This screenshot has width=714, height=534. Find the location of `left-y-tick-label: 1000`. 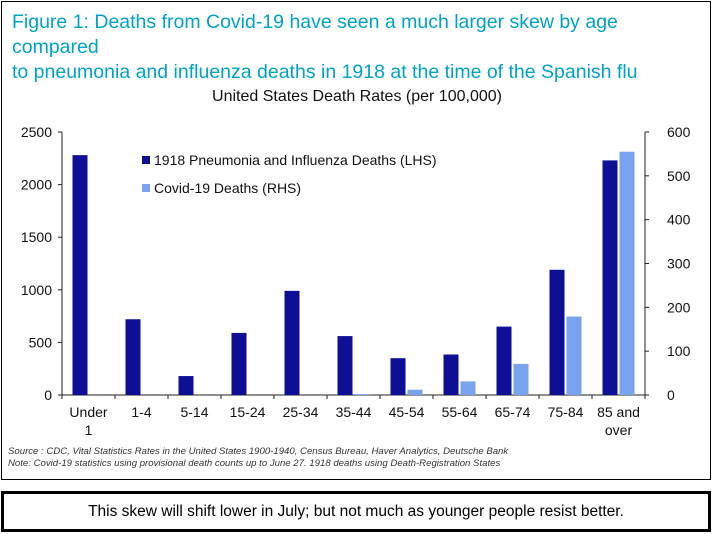

left-y-tick-label: 1000 is located at coordinates (36, 290).